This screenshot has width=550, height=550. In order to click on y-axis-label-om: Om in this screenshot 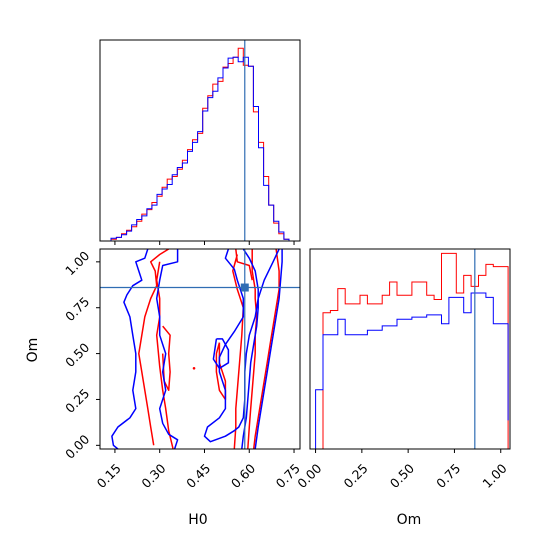, I will do `click(33, 350)`.